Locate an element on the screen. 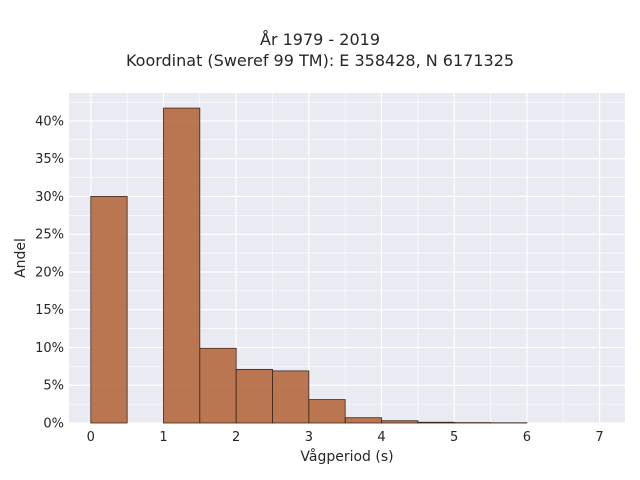 This screenshot has height=480, width=640. y-axis-ticks: 0% 5% 10% 15% 20% 25% 30% 35% 40% is located at coordinates (49, 272).